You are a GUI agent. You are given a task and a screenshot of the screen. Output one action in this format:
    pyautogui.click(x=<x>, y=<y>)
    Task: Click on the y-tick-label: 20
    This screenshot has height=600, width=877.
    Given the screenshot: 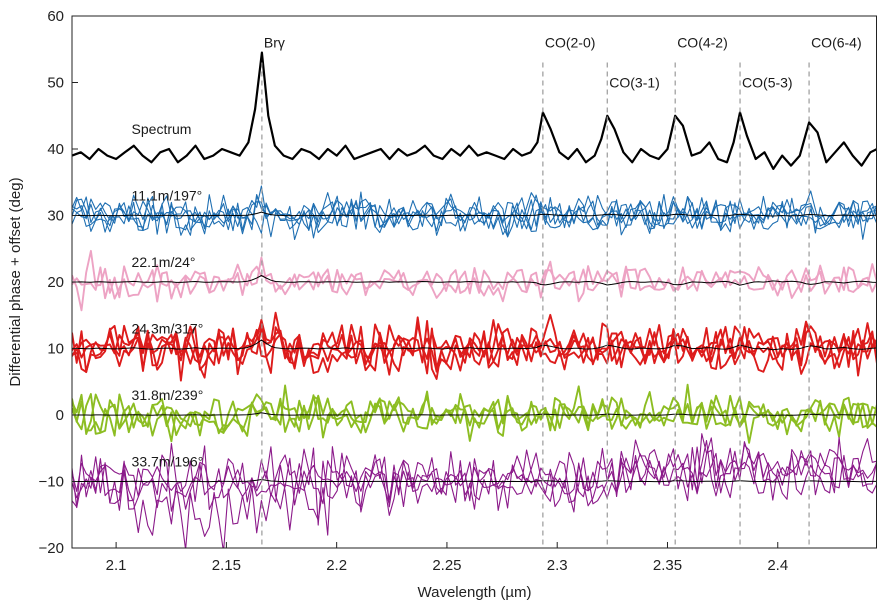 What is the action you would take?
    pyautogui.click(x=55, y=282)
    